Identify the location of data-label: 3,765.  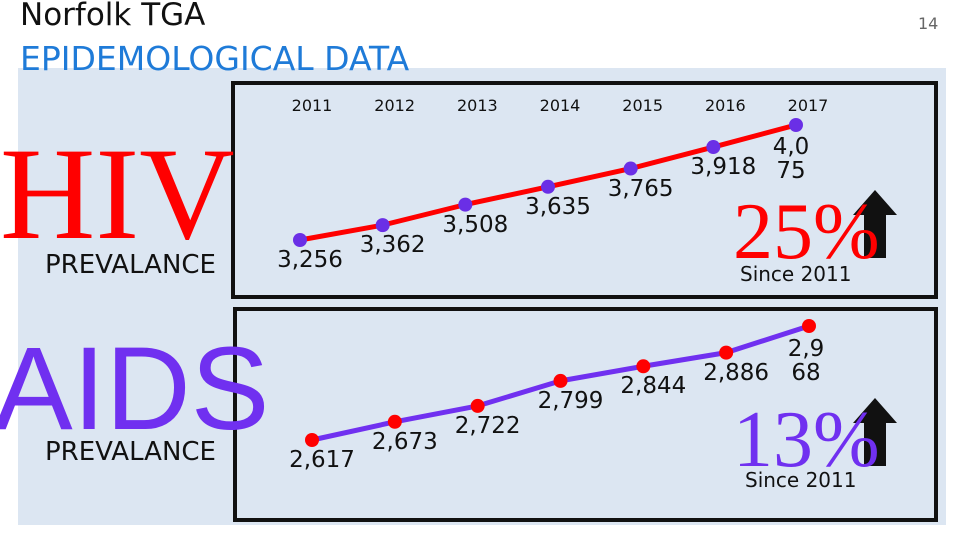
(640, 188).